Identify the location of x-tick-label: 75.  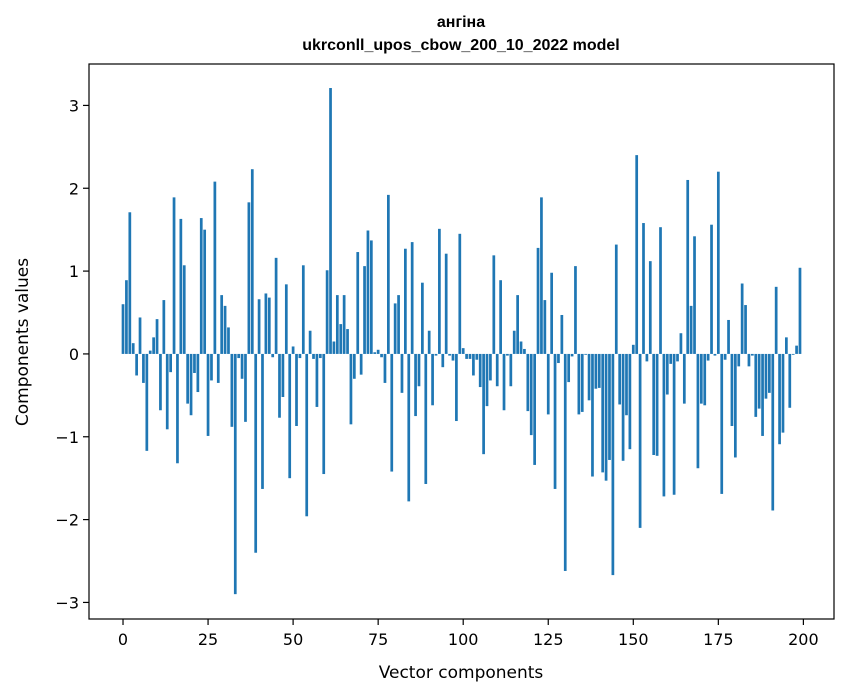
(378, 639).